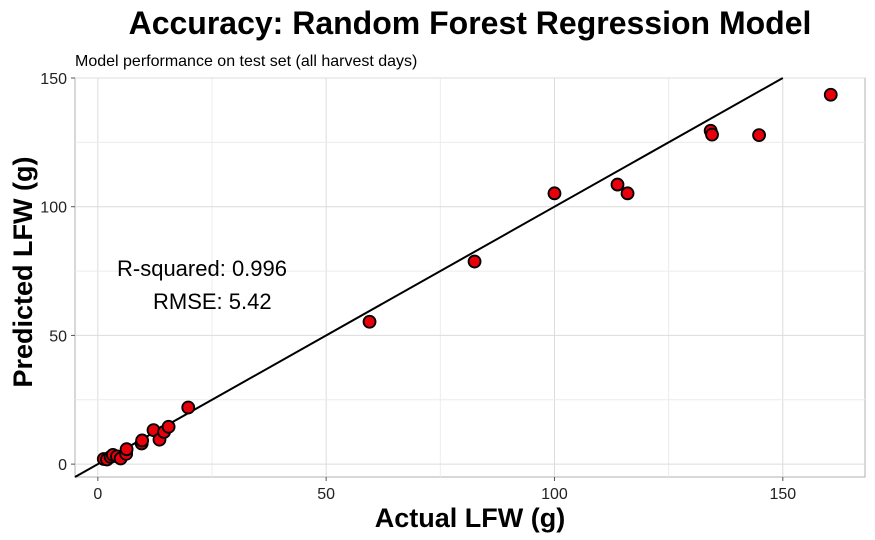 This screenshot has width=875, height=540. I want to click on x-tick-label: 150, so click(782, 494).